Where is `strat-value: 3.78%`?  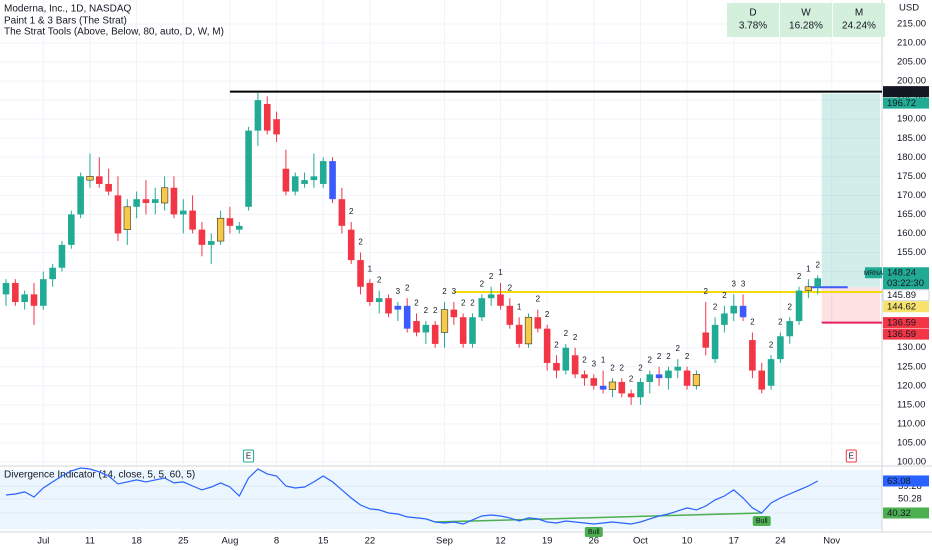
strat-value: 3.78% is located at coordinates (753, 26).